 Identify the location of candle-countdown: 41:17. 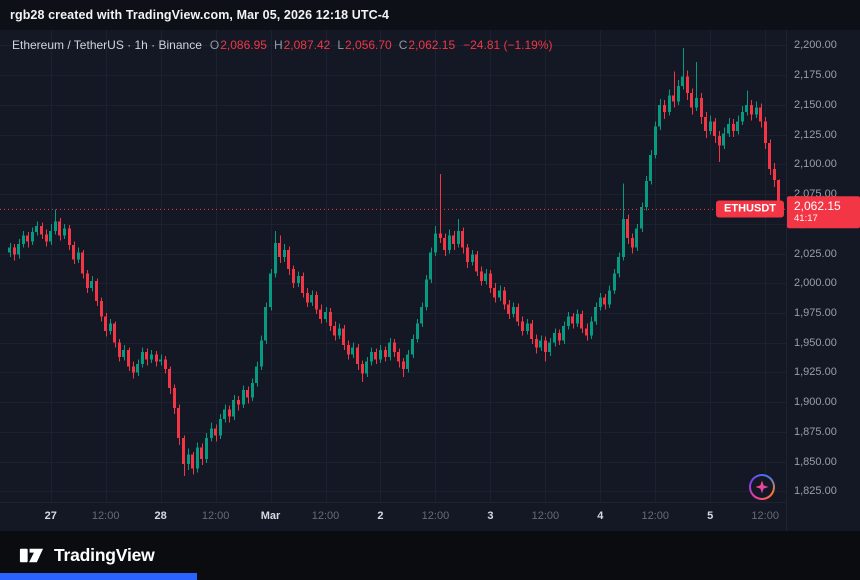
(806, 219).